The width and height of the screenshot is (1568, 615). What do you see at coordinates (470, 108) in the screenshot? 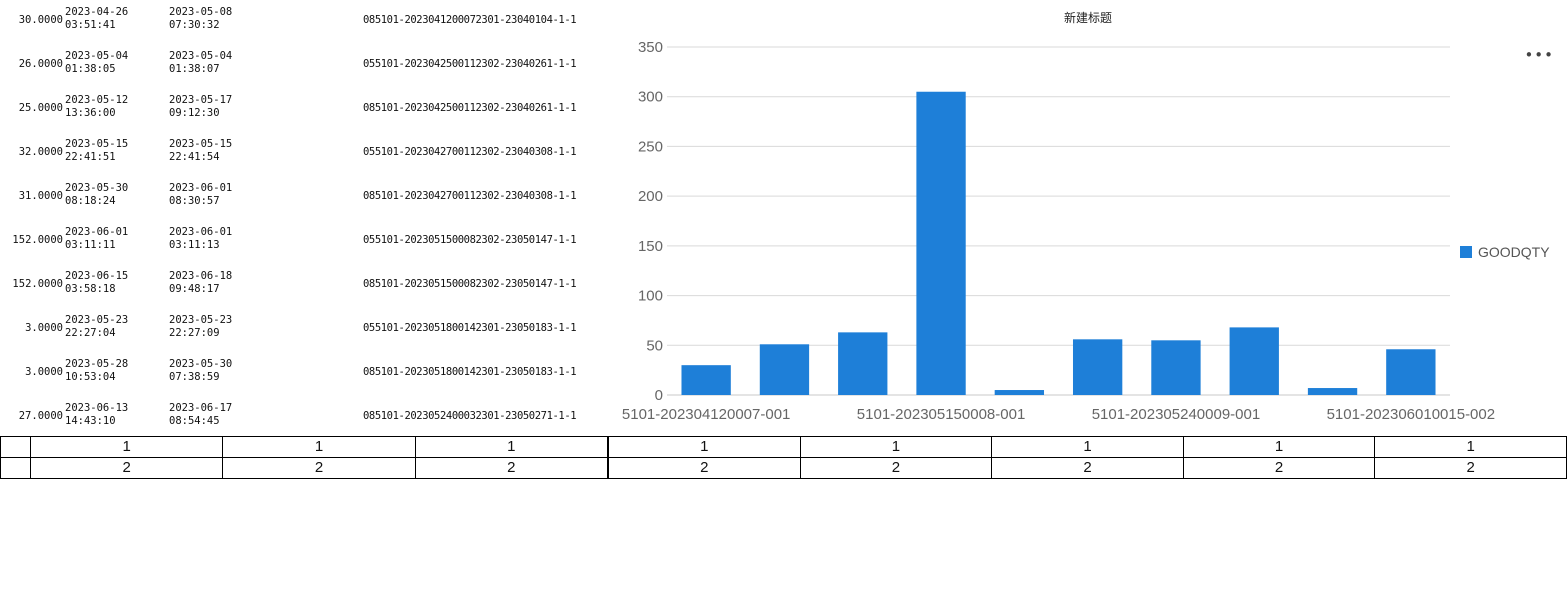
I see `record-code: 085101-2023042500112302-23040261-1-1` at bounding box center [470, 108].